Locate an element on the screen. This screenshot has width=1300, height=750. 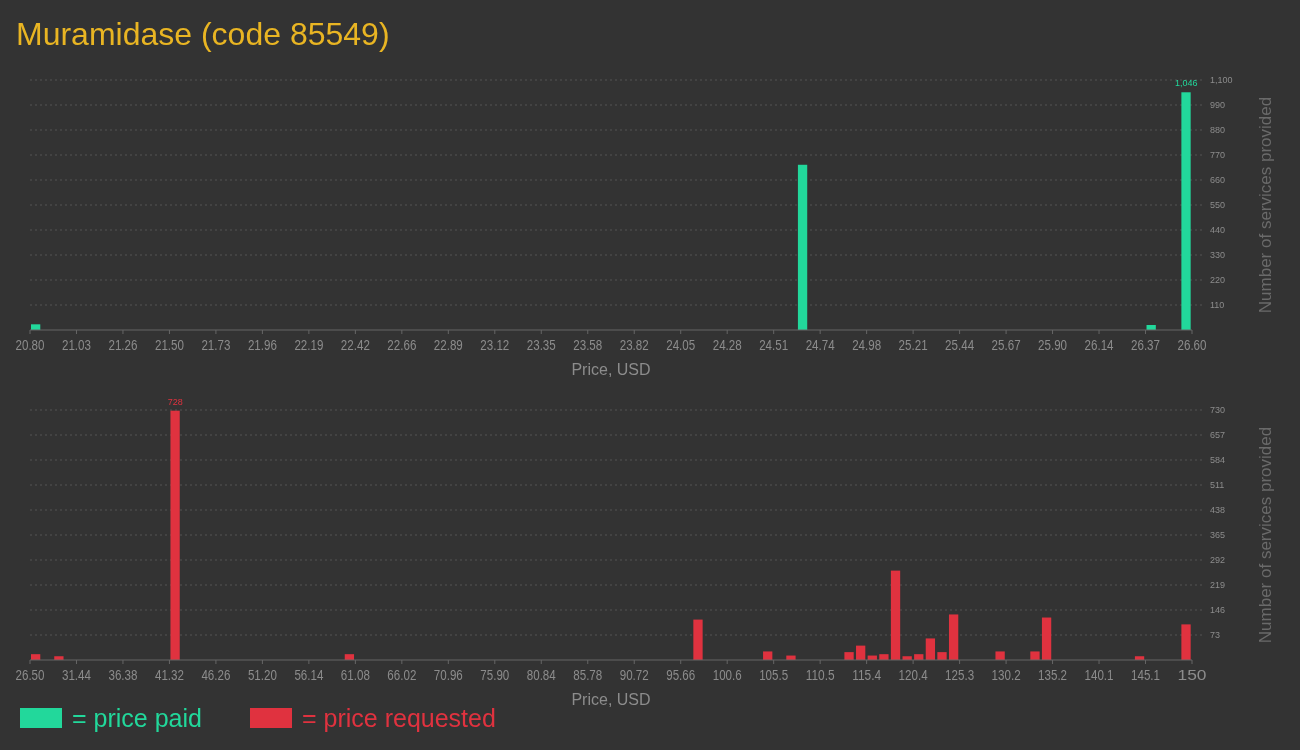
x-tick-label: 26.37 is located at coordinates (1150, 344).